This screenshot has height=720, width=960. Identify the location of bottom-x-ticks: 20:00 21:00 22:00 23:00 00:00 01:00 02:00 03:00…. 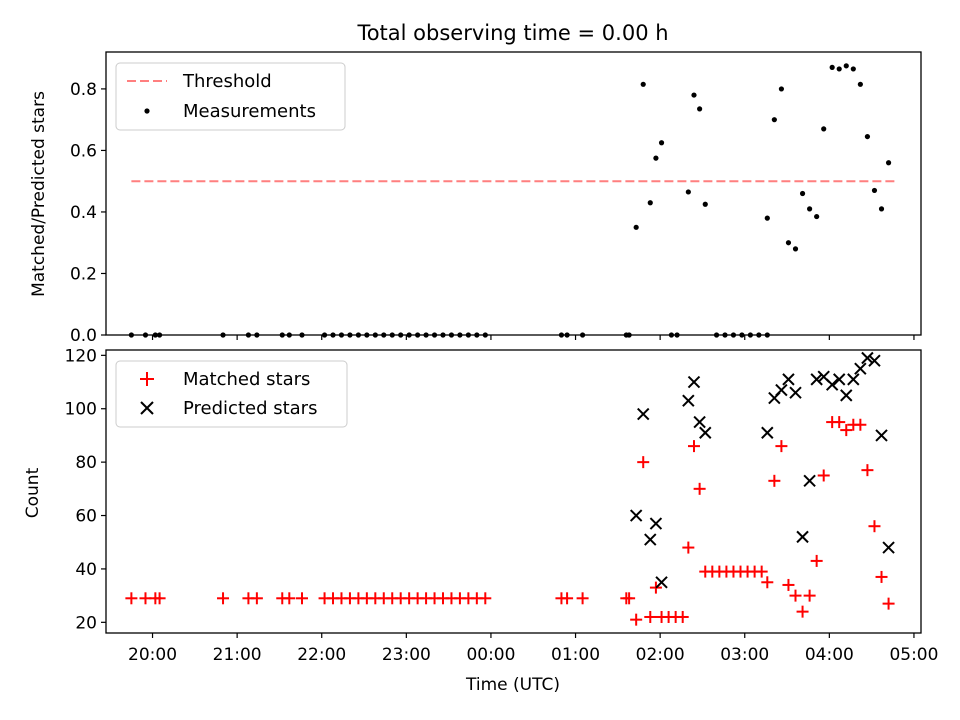
(533, 649).